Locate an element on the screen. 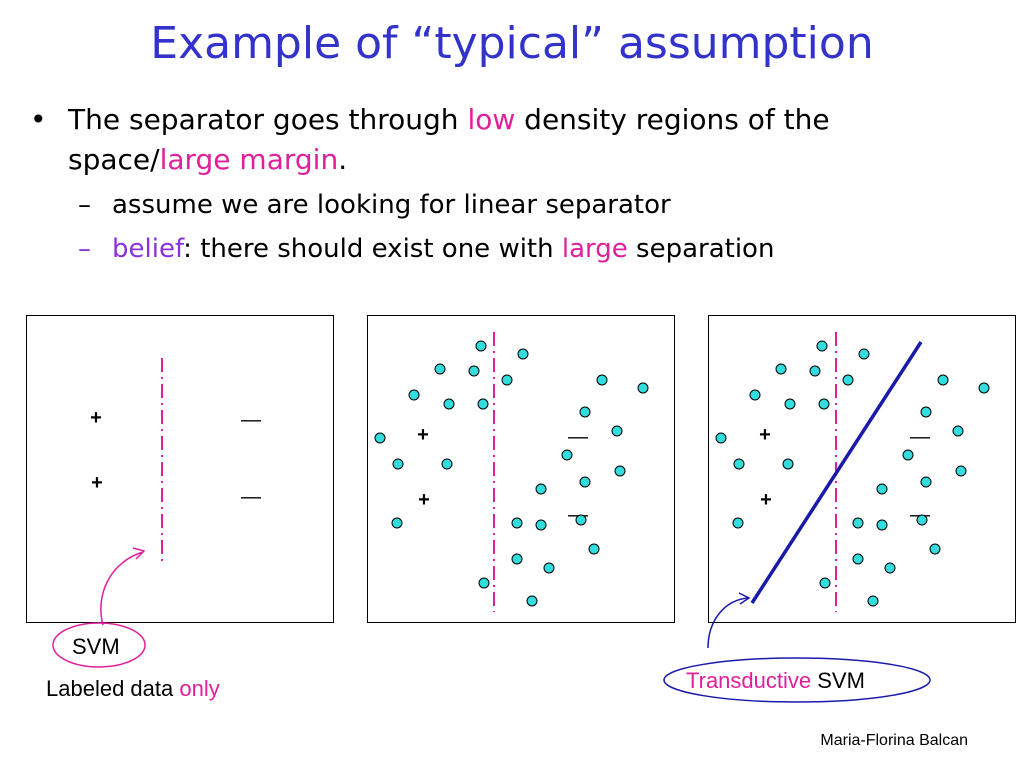  svm-label-ellipse is located at coordinates (99, 645).